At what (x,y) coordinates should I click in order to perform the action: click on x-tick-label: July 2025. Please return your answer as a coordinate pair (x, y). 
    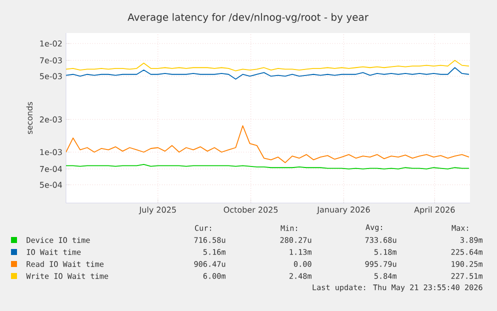
    Looking at the image, I should click on (157, 210).